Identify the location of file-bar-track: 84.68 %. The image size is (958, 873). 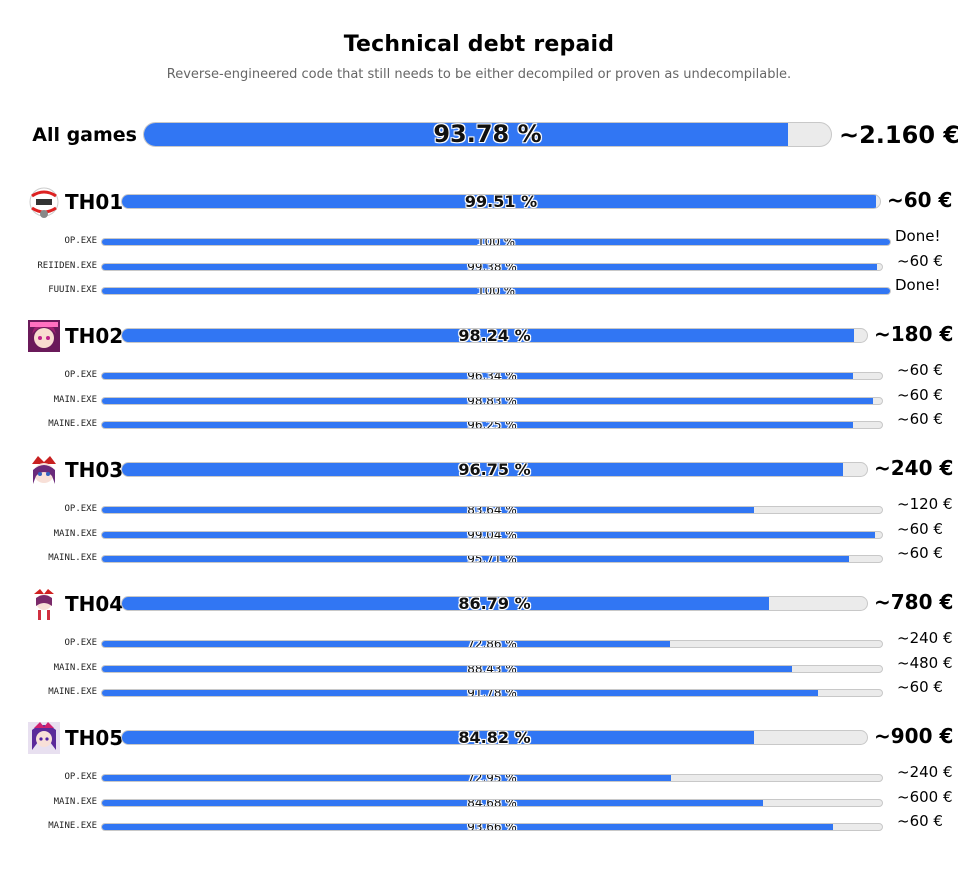
(492, 802).